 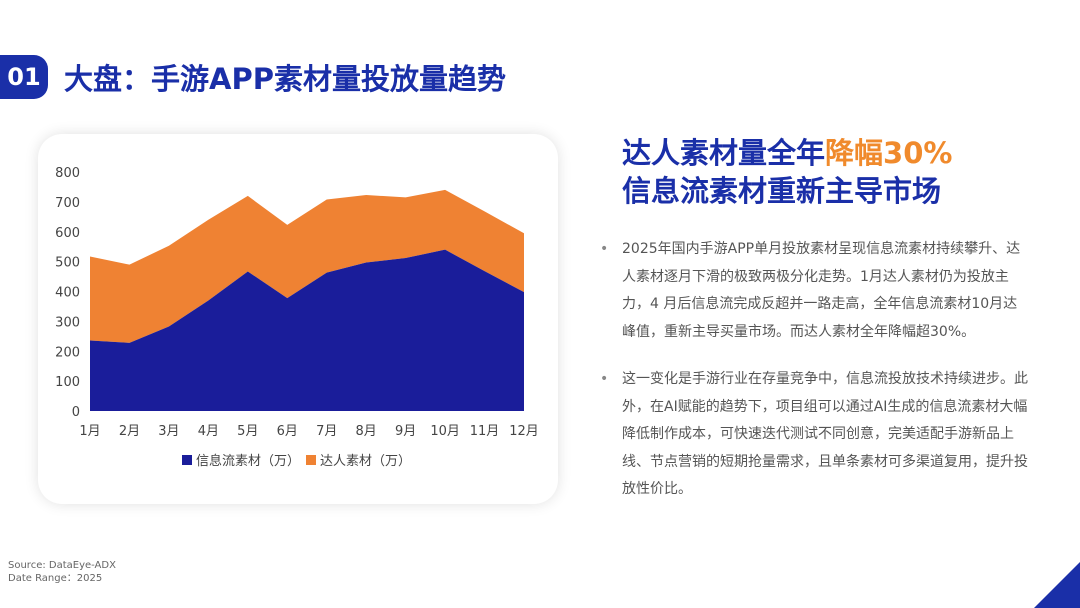 I want to click on y-tick-label: 0, so click(x=76, y=412).